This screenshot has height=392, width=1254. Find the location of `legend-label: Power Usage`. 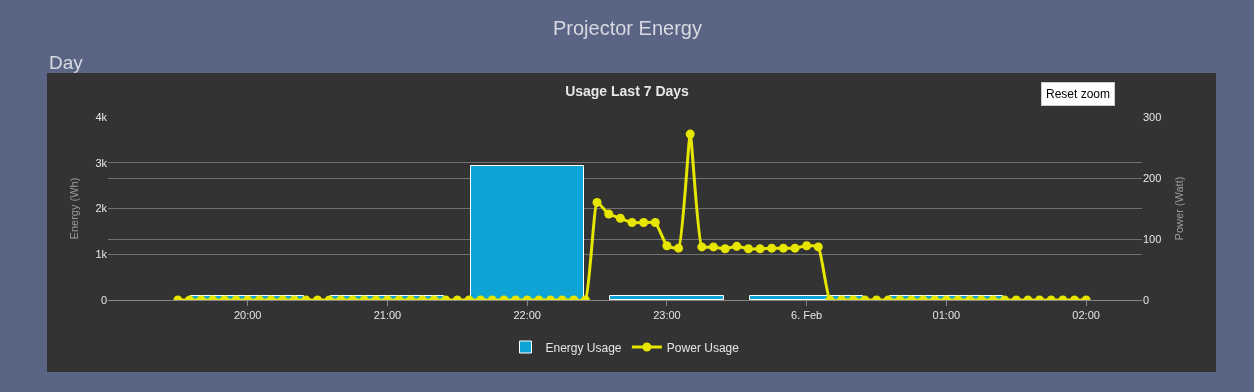

legend-label: Power Usage is located at coordinates (703, 347).